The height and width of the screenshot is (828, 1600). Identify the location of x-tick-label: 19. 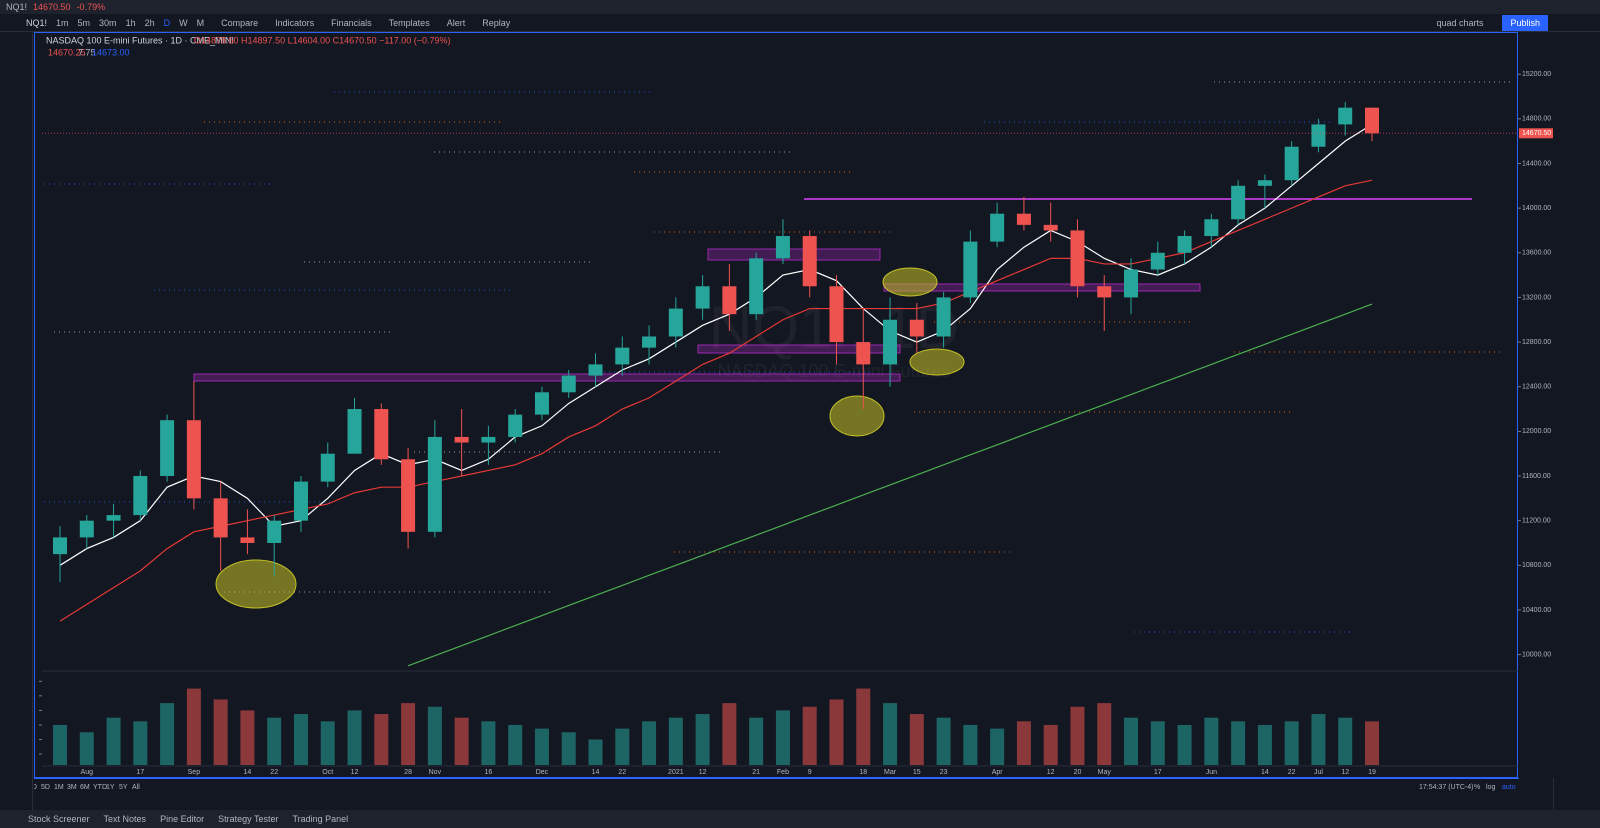
(1372, 772).